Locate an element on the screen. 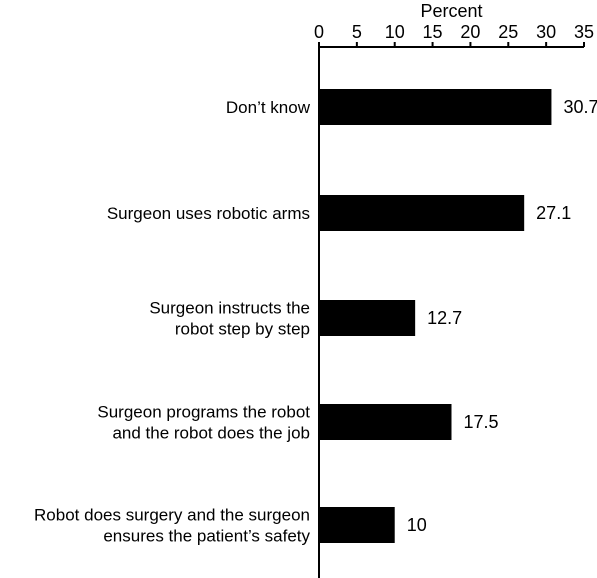 This screenshot has height=578, width=597. x-tick-label: 15 is located at coordinates (433, 32).